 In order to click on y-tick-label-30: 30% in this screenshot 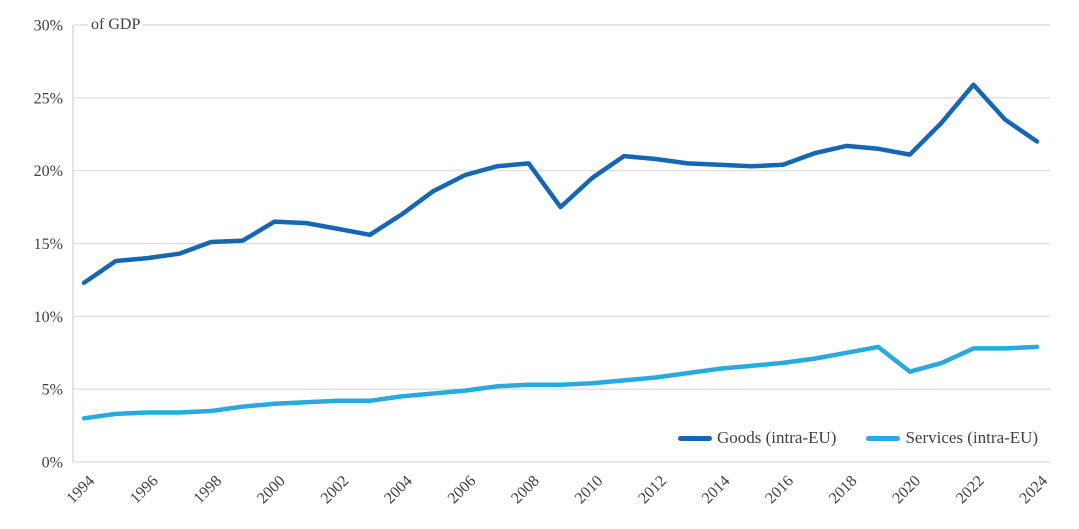, I will do `click(48, 26)`.